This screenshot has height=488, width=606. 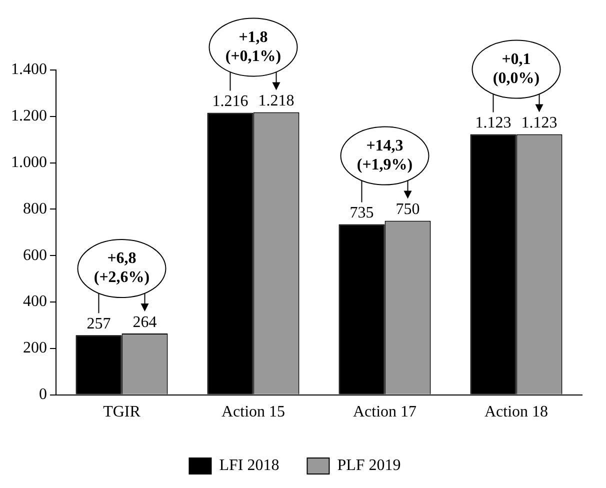 I want to click on y-tick-label: 1.400, so click(x=29, y=69).